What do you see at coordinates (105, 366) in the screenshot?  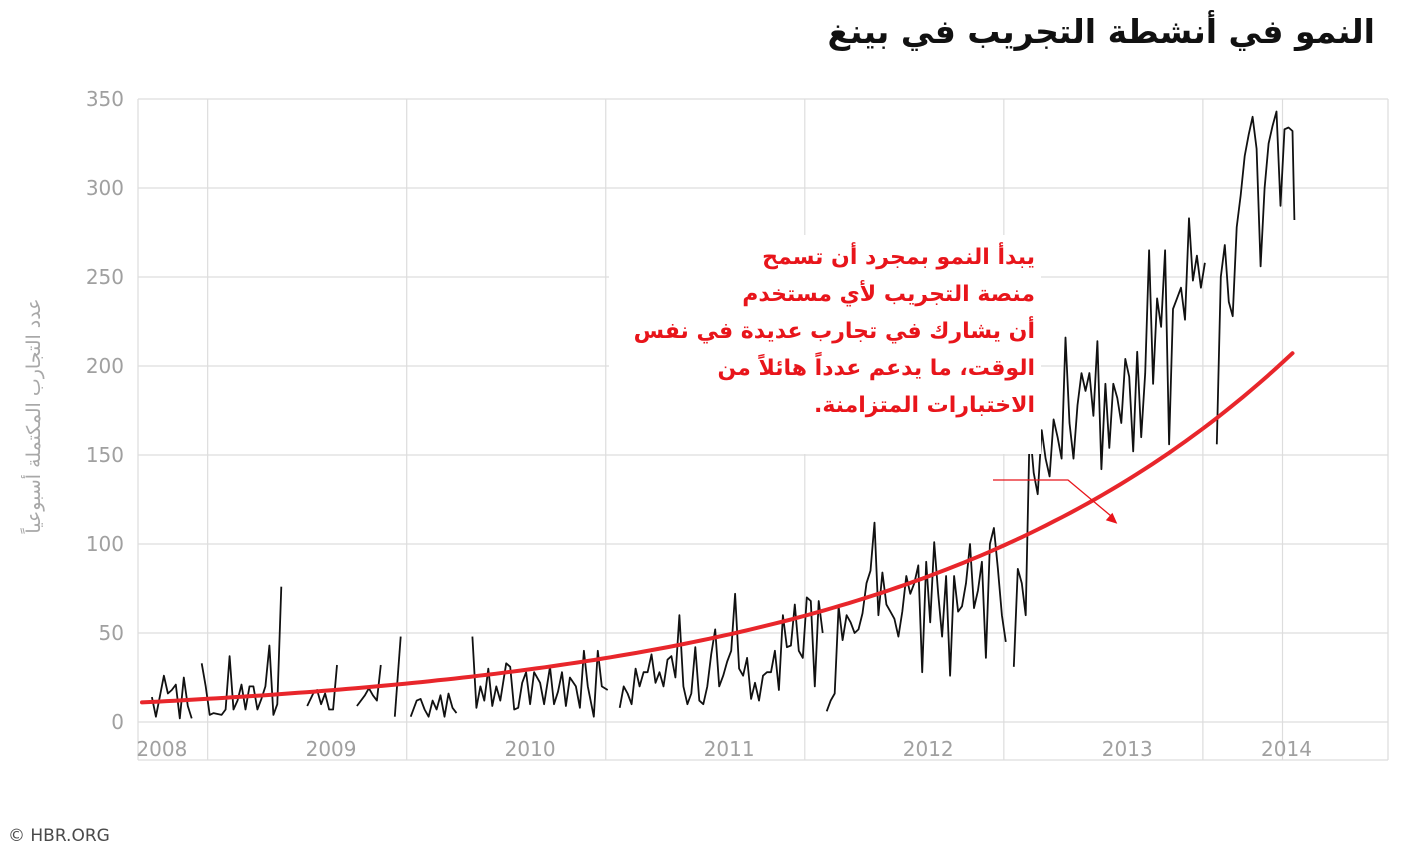 I see `y-tick-label: 200` at bounding box center [105, 366].